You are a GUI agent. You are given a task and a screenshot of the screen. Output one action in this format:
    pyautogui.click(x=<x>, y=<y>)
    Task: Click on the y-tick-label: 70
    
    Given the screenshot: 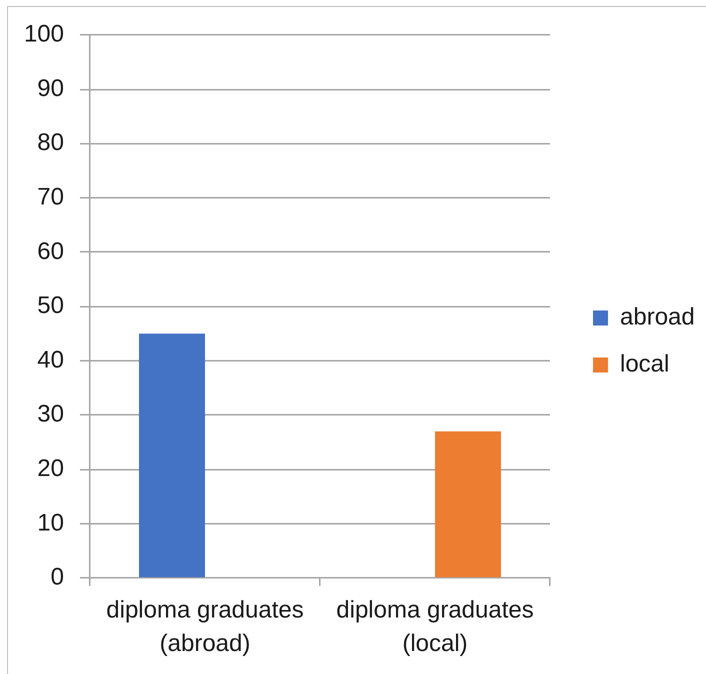 What is the action you would take?
    pyautogui.click(x=50, y=197)
    